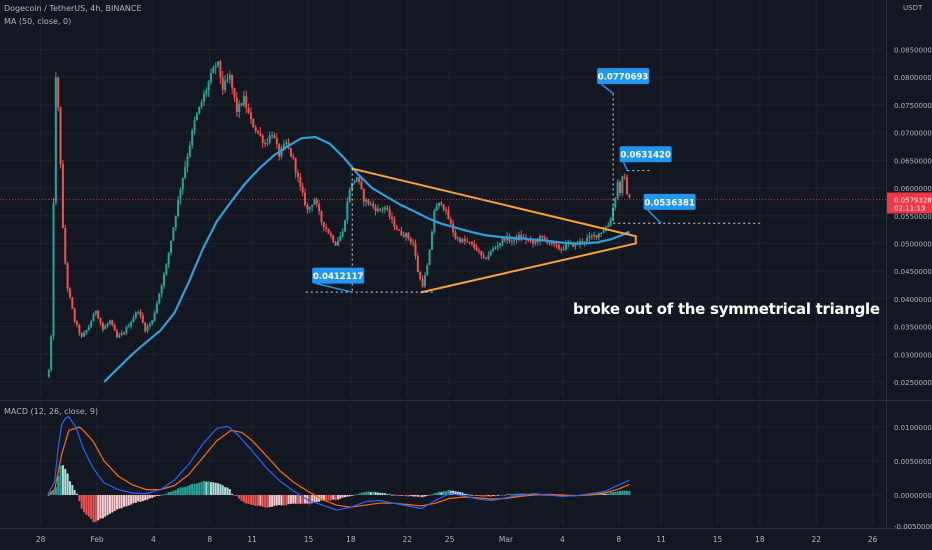 The height and width of the screenshot is (550, 932). Describe the element at coordinates (669, 208) in the screenshot. I see `price-callout: 0.0536381` at that location.